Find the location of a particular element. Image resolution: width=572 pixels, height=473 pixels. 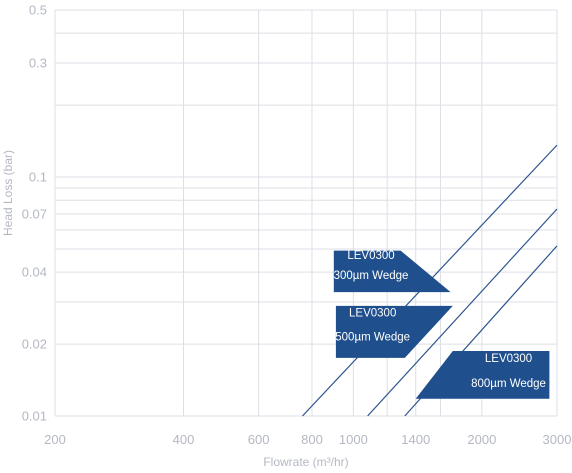

y-tick-label: 0.5 is located at coordinates (38, 10).